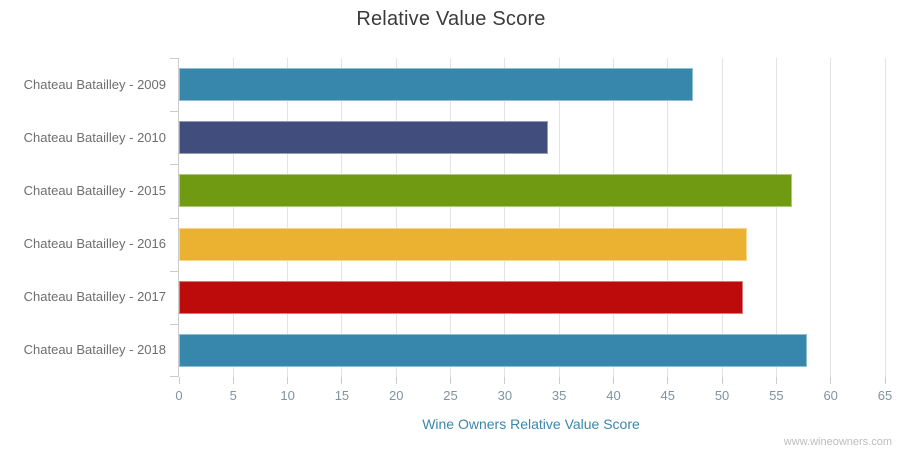  Describe the element at coordinates (94, 190) in the screenshot. I see `category-label: Chateau Batailley - 2015` at that location.